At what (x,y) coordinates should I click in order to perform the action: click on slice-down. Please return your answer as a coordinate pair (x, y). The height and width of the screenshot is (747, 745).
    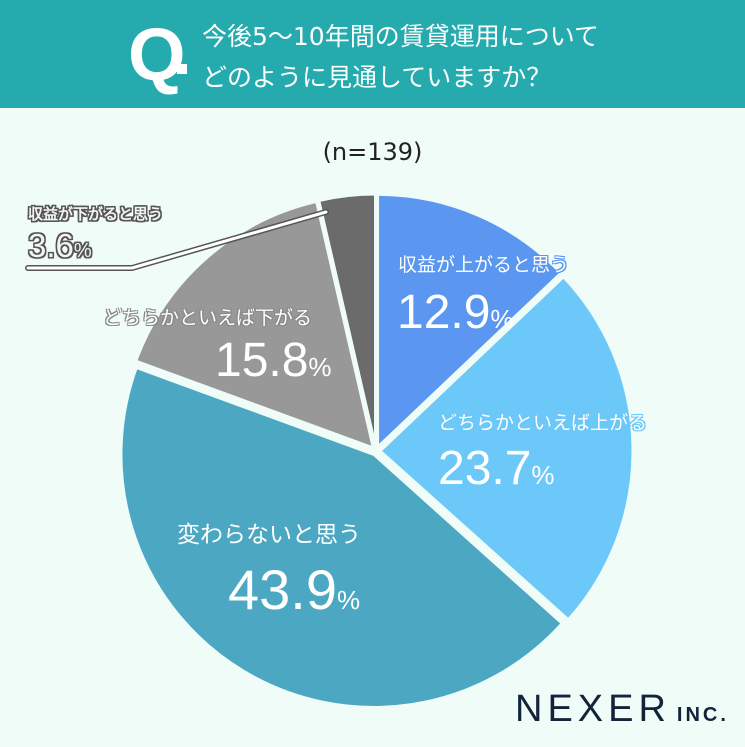
    Looking at the image, I should click on (347, 320).